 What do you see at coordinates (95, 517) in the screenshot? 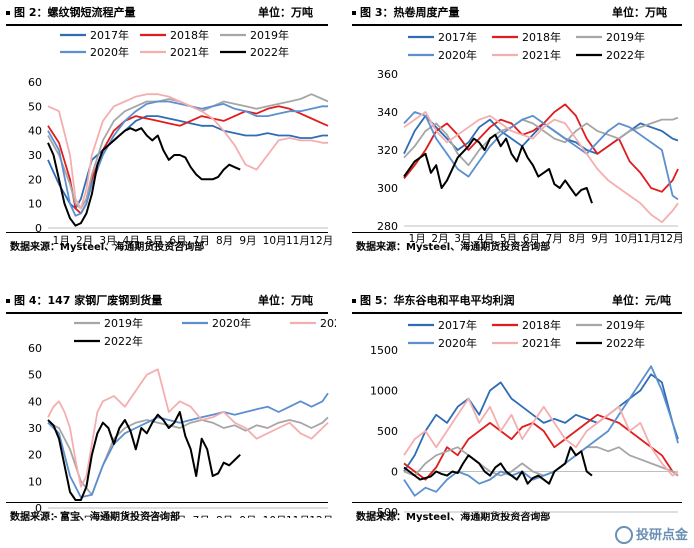
I see `chart-source: 数据来源：富宝、海通期货投资咨询部` at bounding box center [95, 517].